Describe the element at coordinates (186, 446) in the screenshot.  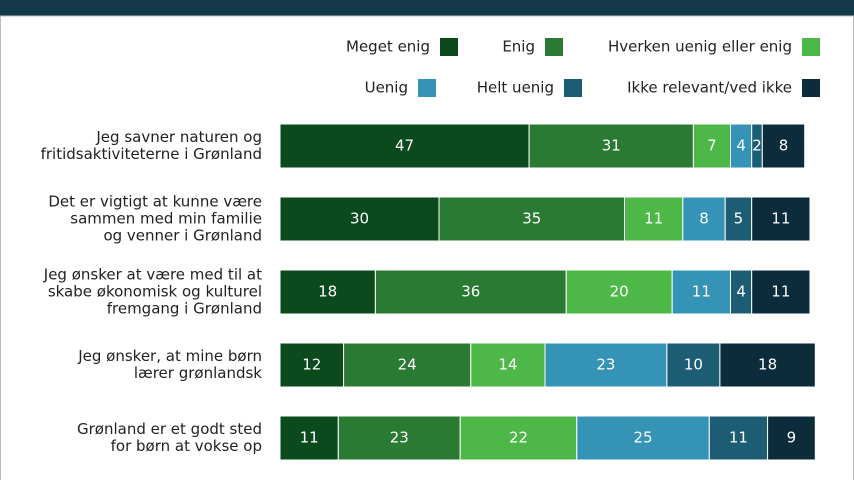
I see `category-label: for børn at vokse op` at that location.